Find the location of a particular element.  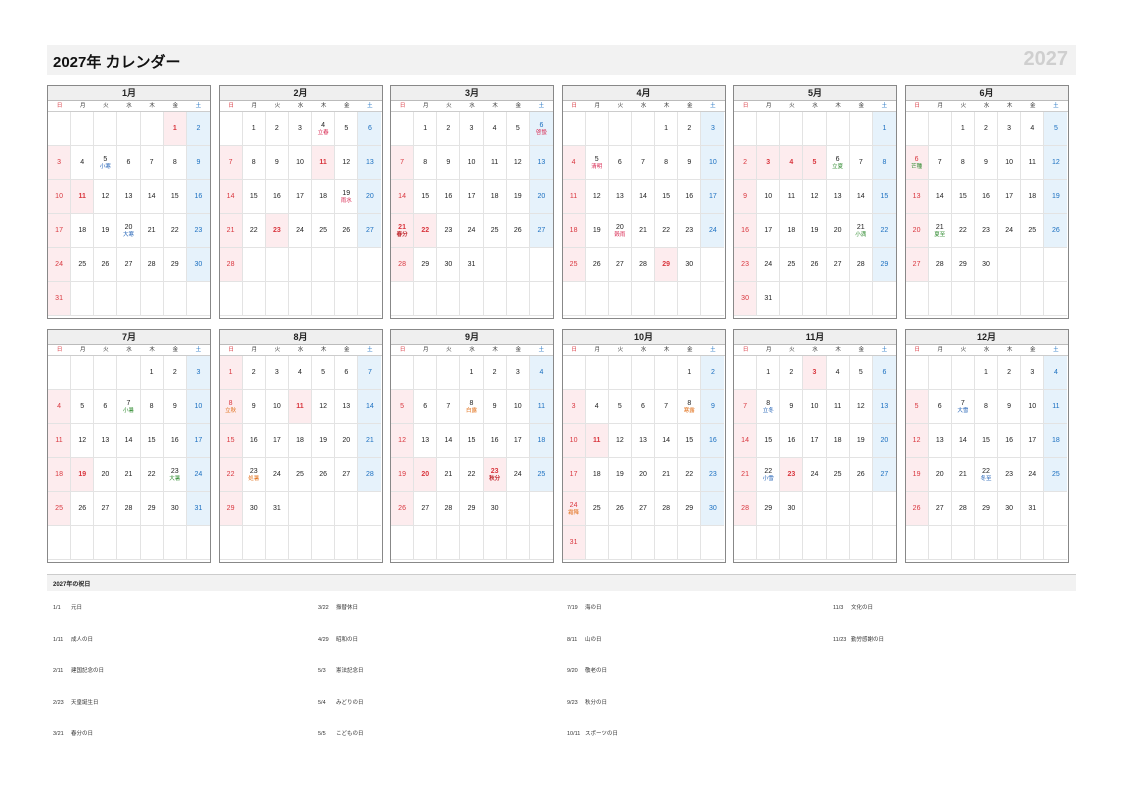

day-number: 3 is located at coordinates (1009, 128).